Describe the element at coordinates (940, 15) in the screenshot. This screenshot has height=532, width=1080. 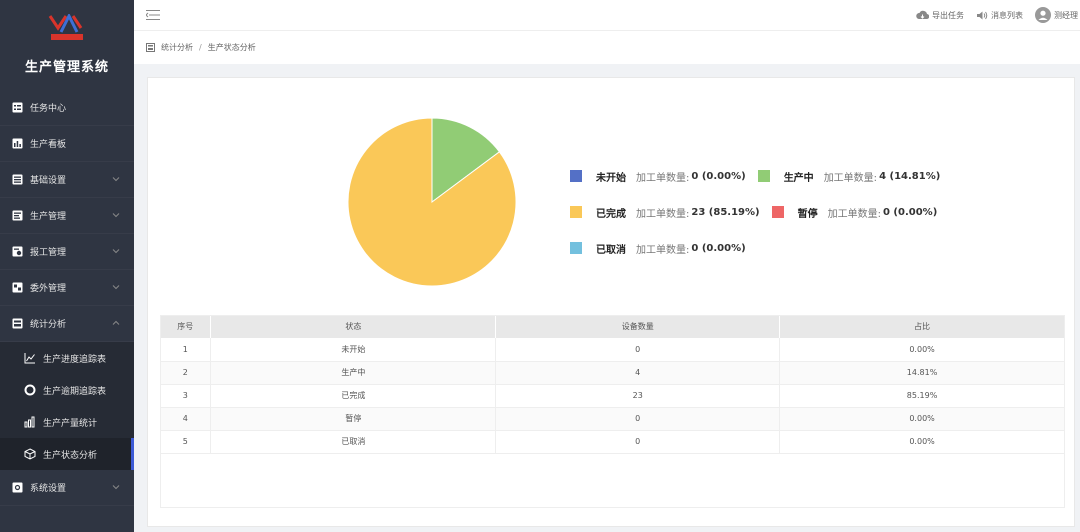
I see `export-tasks-button: 导出任务` at that location.